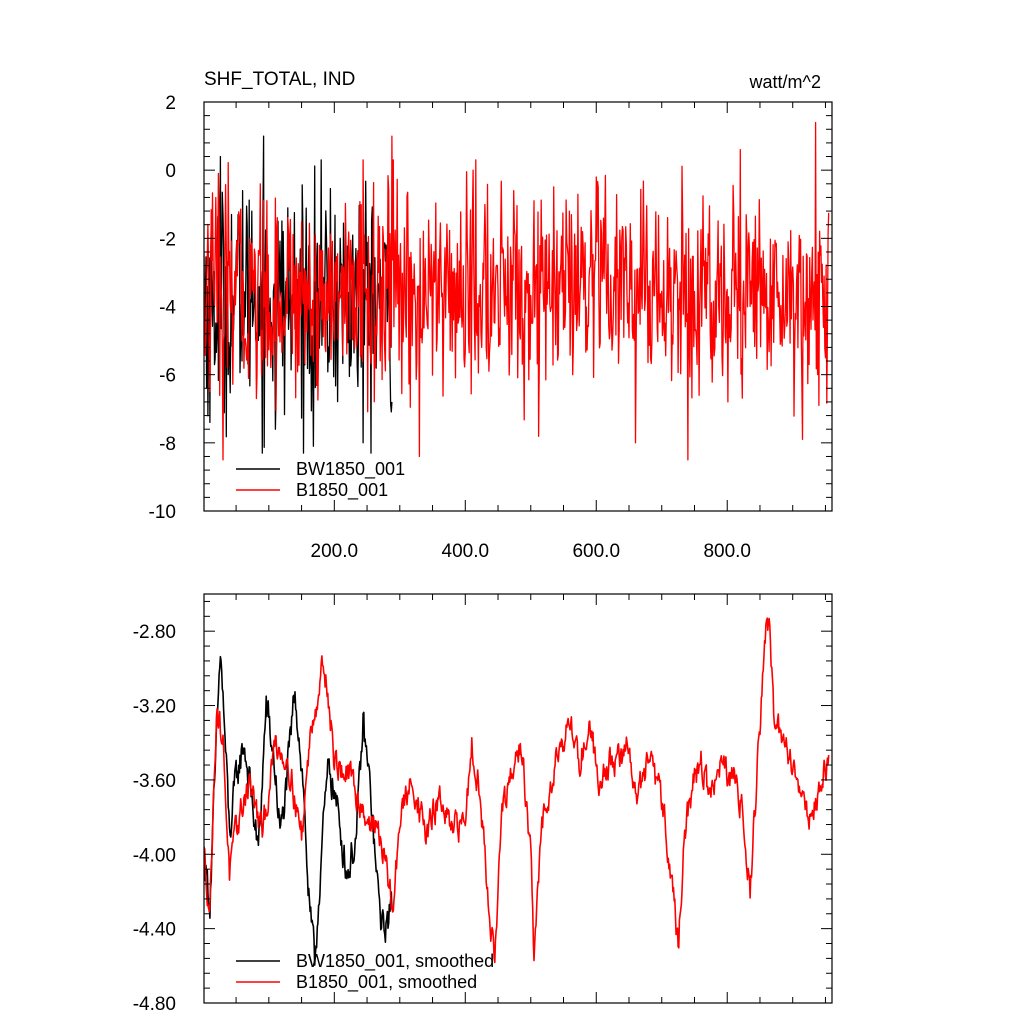  What do you see at coordinates (335, 551) in the screenshot?
I see `x-tick-label: 200.0` at bounding box center [335, 551].